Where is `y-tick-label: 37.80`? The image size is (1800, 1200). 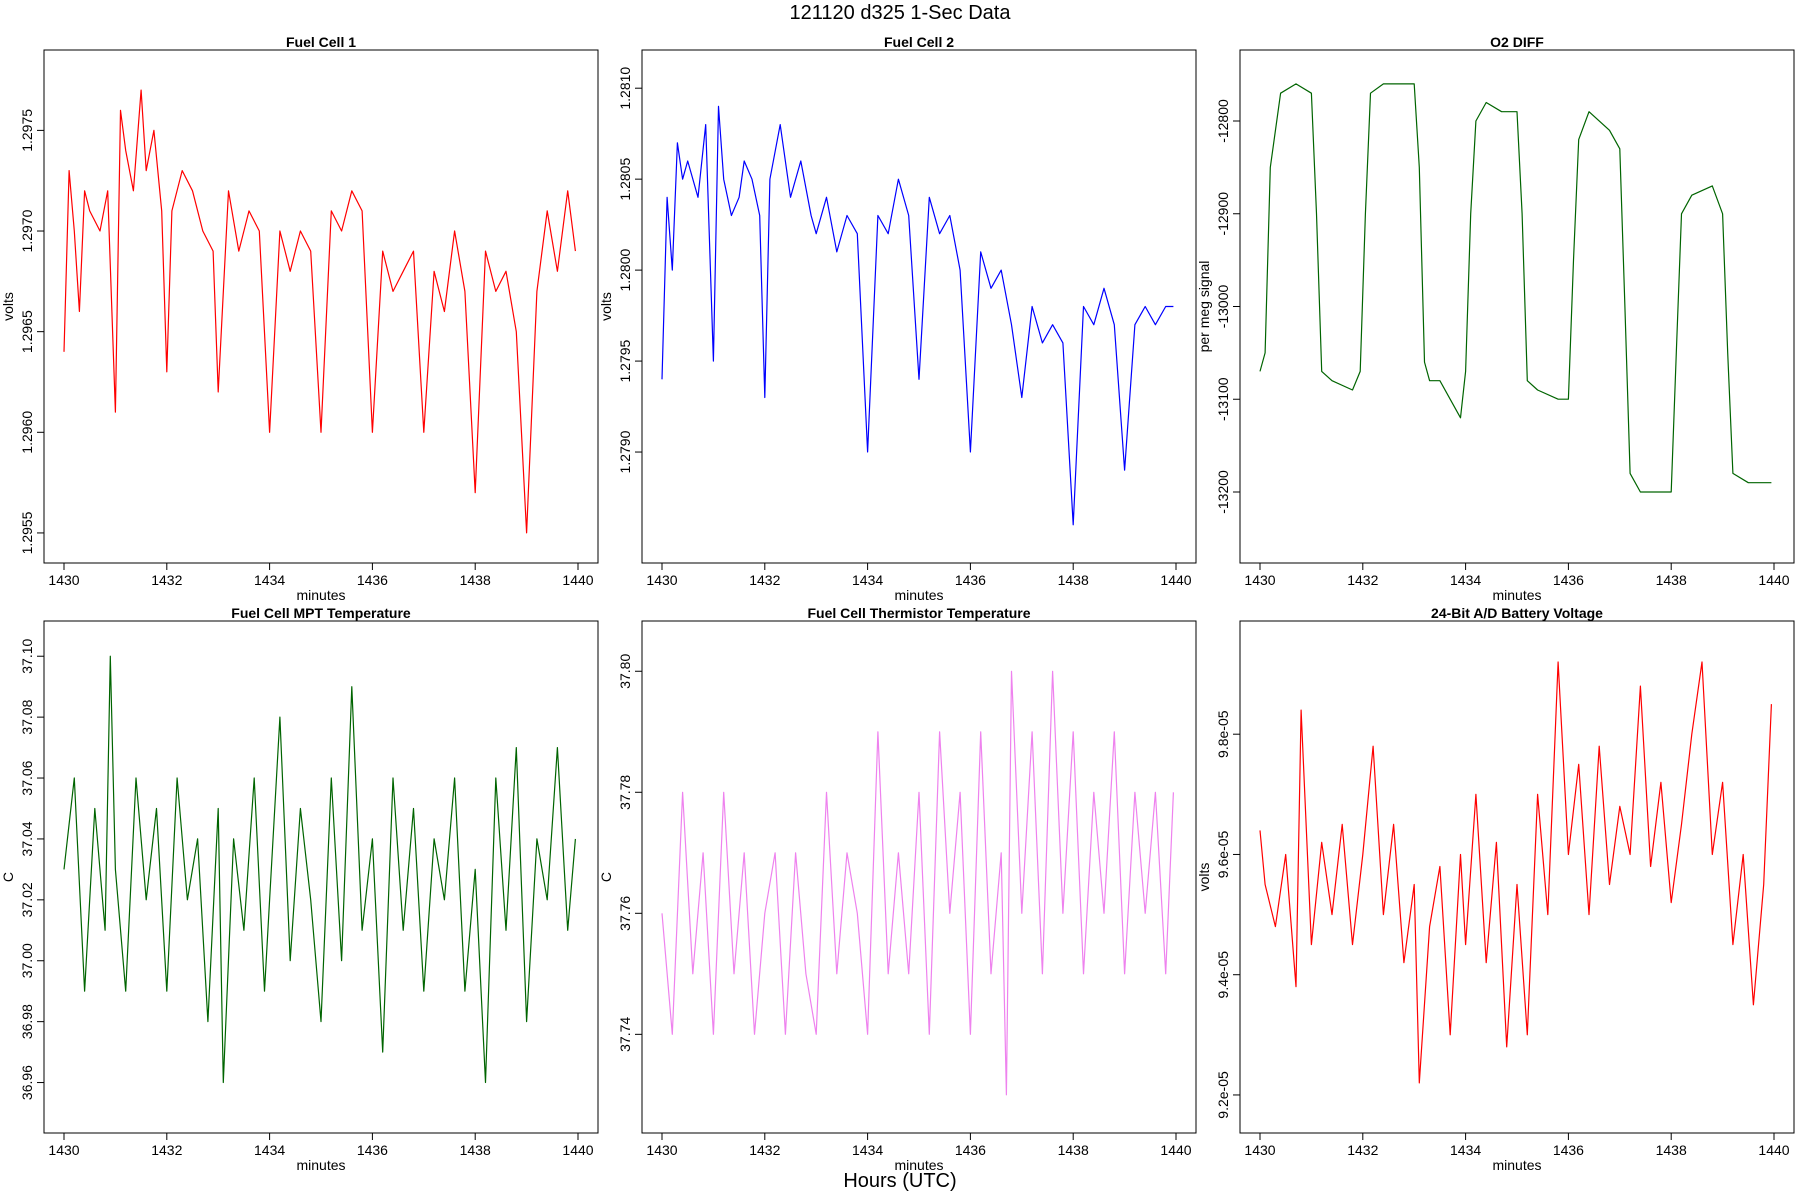 y-tick-label: 37.80 is located at coordinates (625, 671).